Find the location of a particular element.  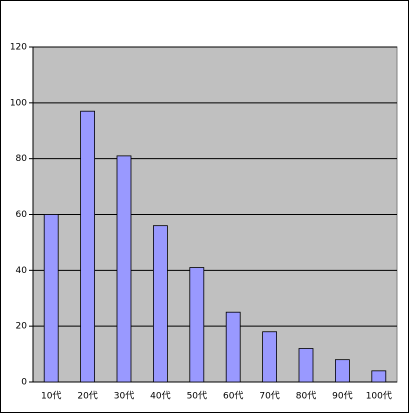

y-tick-label: 60 is located at coordinates (22, 215).